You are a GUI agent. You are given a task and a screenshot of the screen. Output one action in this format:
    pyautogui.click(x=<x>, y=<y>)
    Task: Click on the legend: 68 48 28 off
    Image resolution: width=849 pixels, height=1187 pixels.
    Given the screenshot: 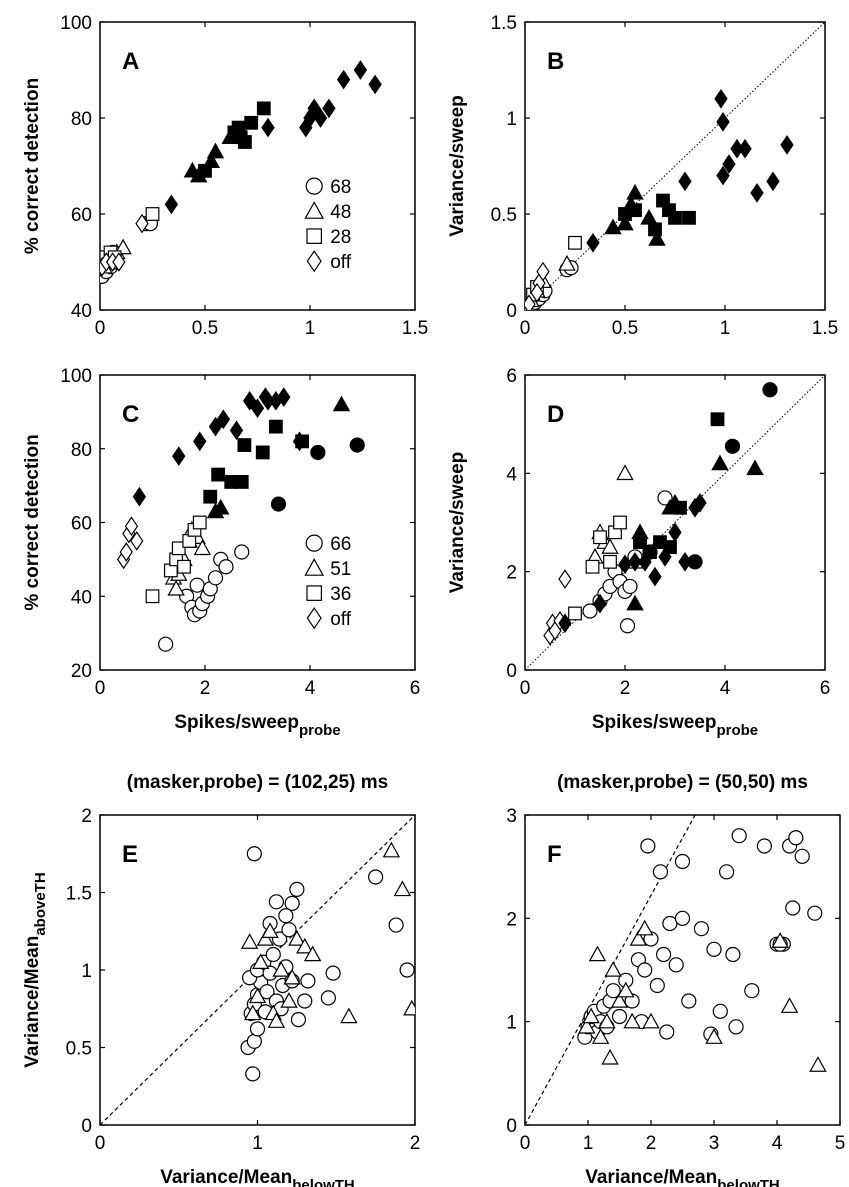 What is the action you would take?
    pyautogui.click(x=328, y=225)
    